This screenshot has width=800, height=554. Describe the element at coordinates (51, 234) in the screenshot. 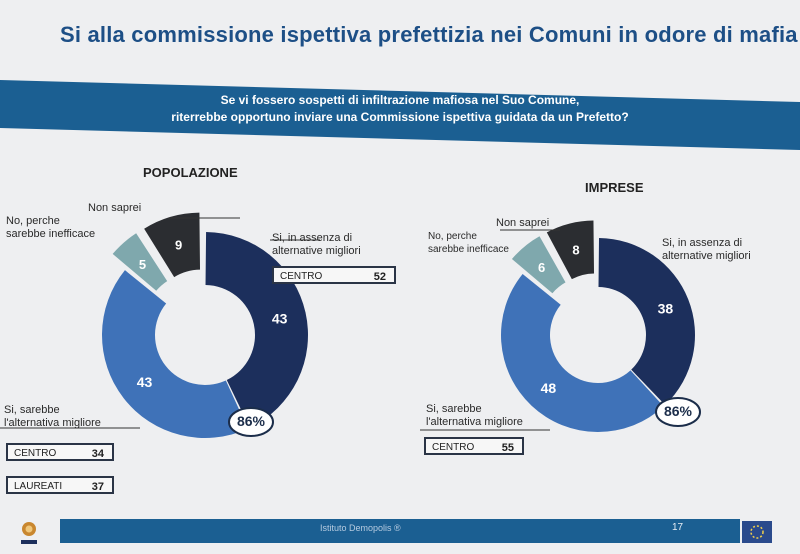

I see `label-no-pop-line2: sarebbe inefficace` at that location.